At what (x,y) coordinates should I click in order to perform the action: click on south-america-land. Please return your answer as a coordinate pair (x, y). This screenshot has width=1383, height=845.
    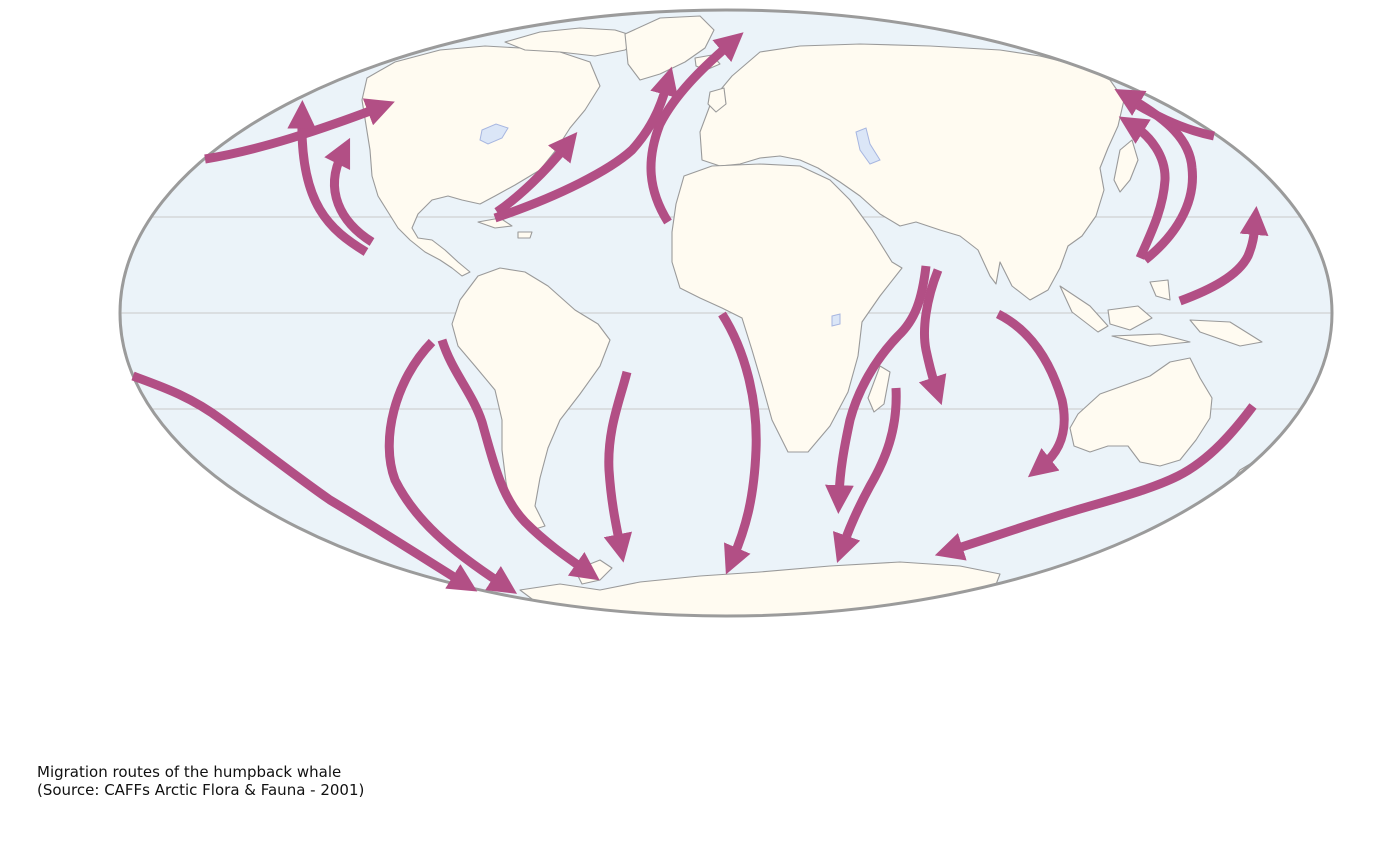
    Looking at the image, I should click on (531, 399).